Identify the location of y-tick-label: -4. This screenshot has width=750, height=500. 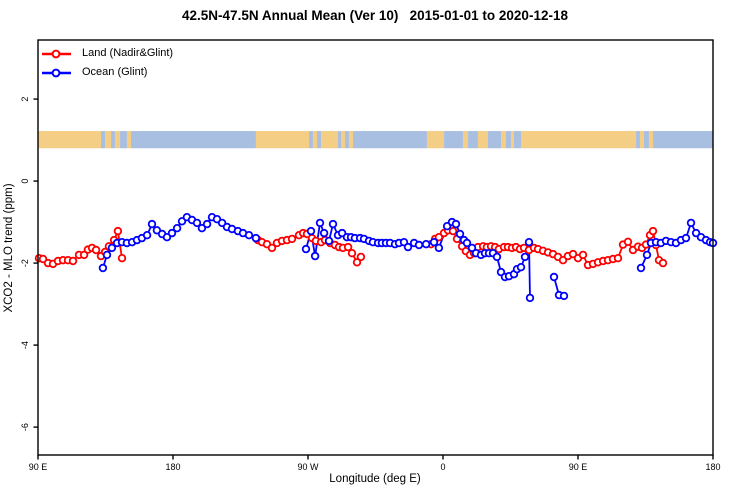
(25, 345).